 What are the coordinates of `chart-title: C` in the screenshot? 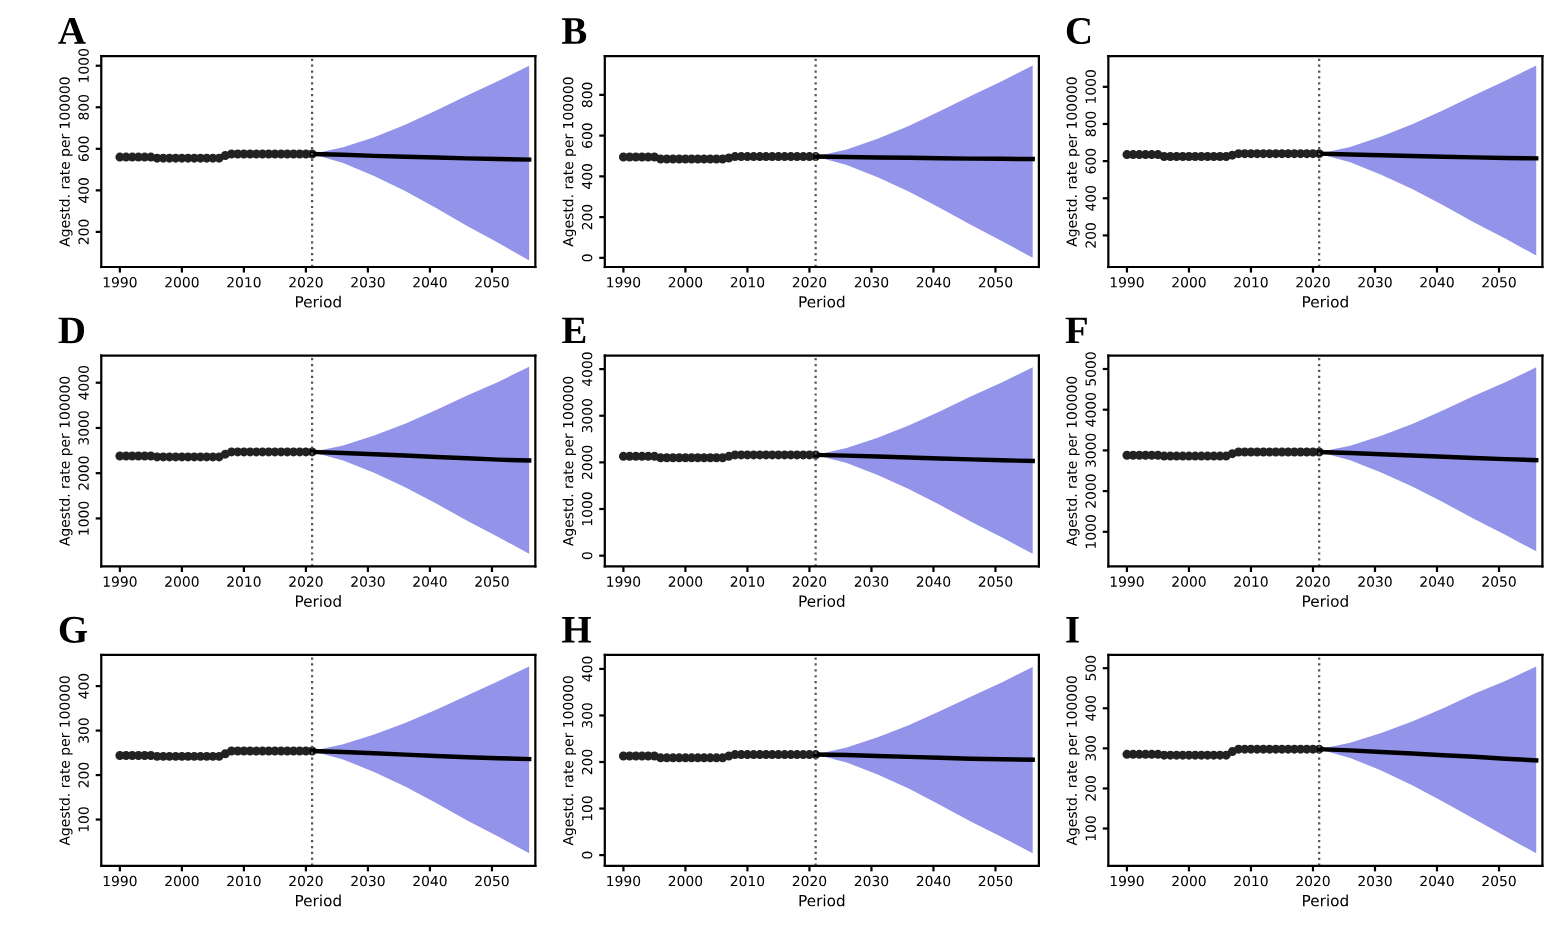 It's located at (1078, 31).